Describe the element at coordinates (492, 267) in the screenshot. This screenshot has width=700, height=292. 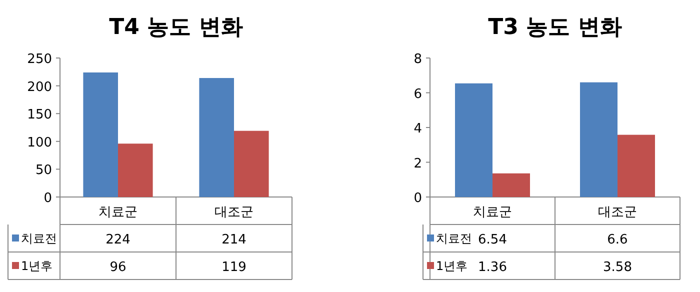
I see `data-label: 1.36` at that location.